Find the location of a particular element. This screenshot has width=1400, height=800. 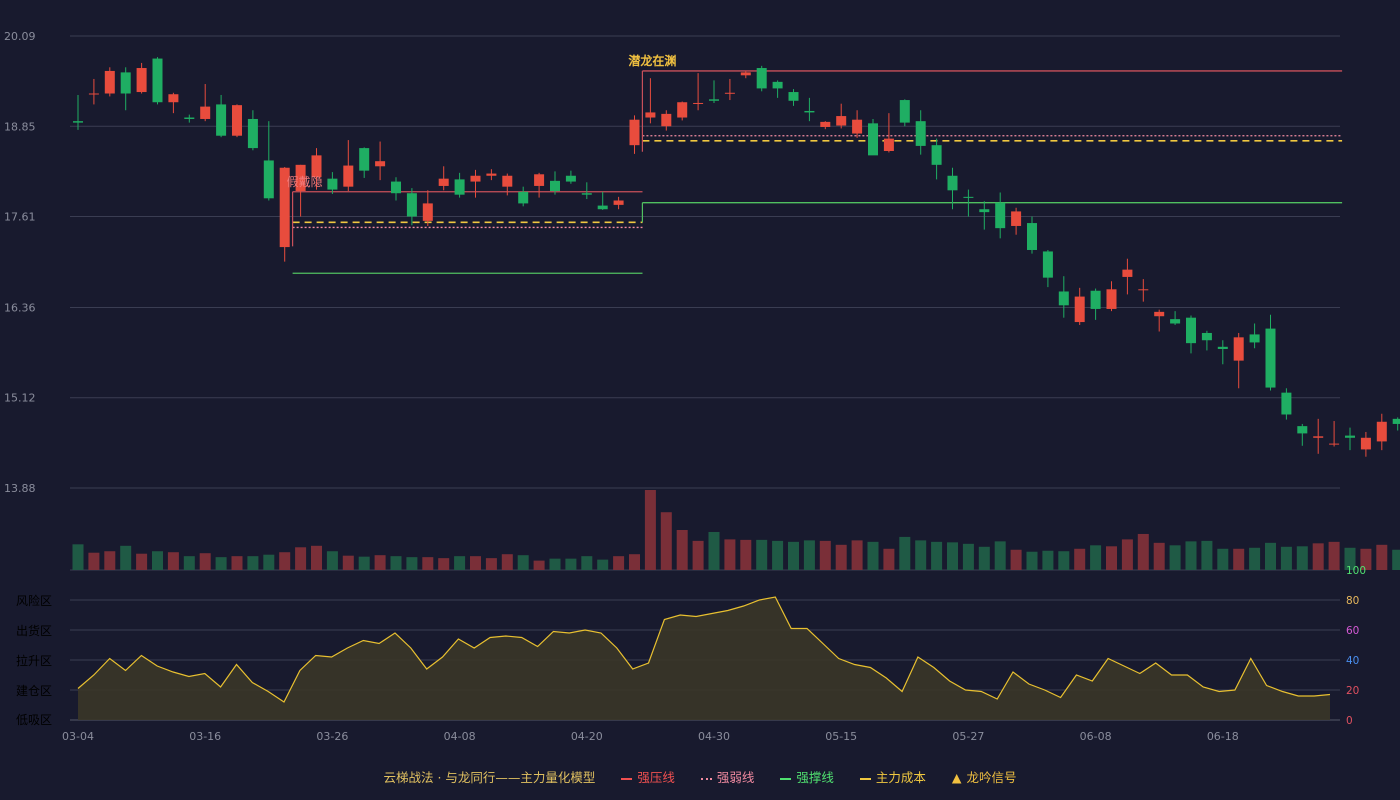

x-tick-label: 03-26 is located at coordinates (332, 736).